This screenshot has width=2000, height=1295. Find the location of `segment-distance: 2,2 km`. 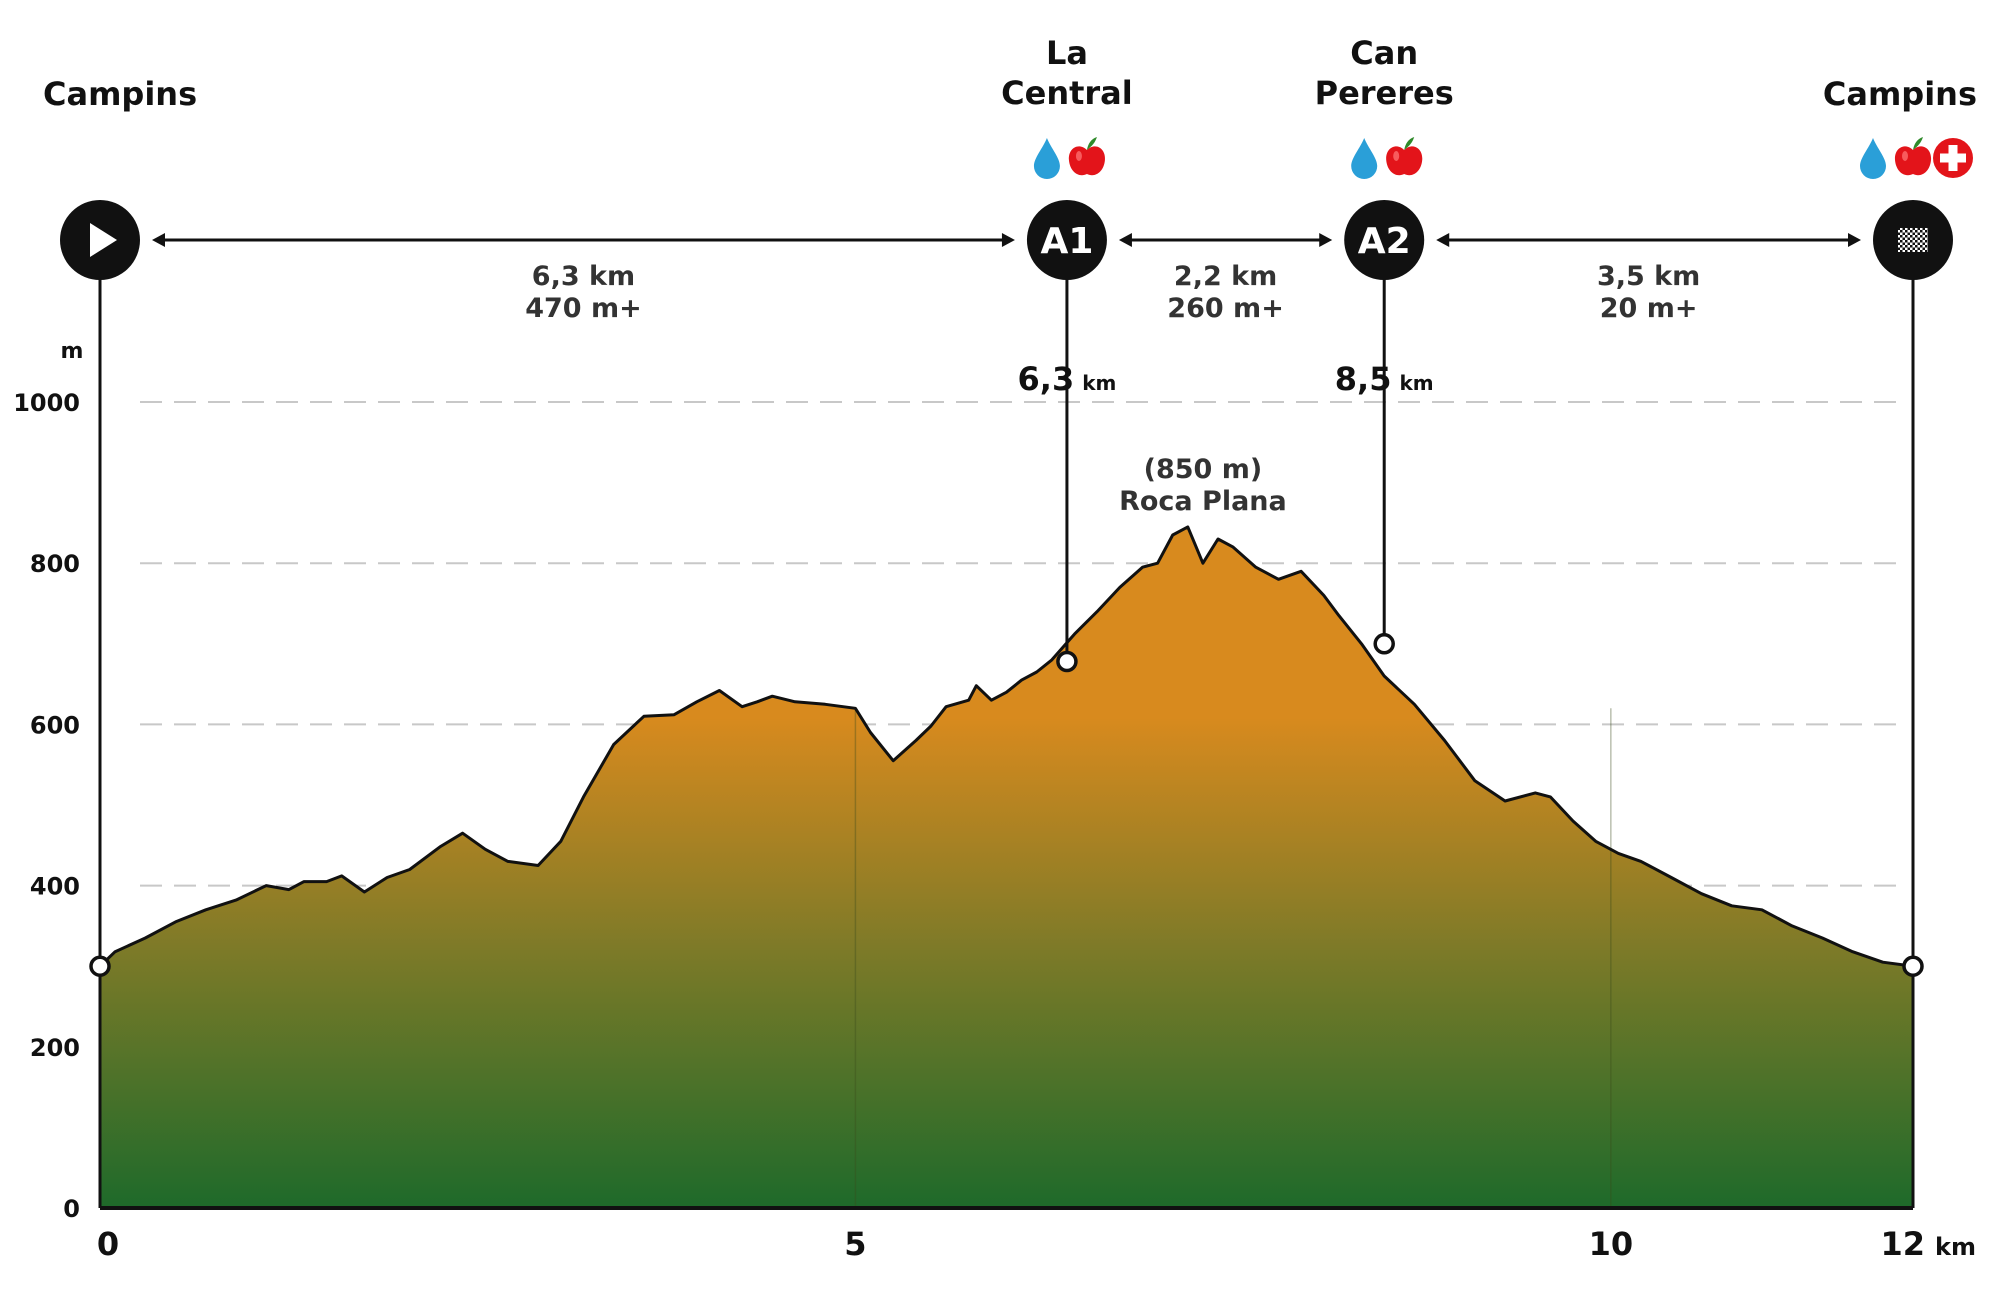

segment-distance: 2,2 km is located at coordinates (1225, 276).